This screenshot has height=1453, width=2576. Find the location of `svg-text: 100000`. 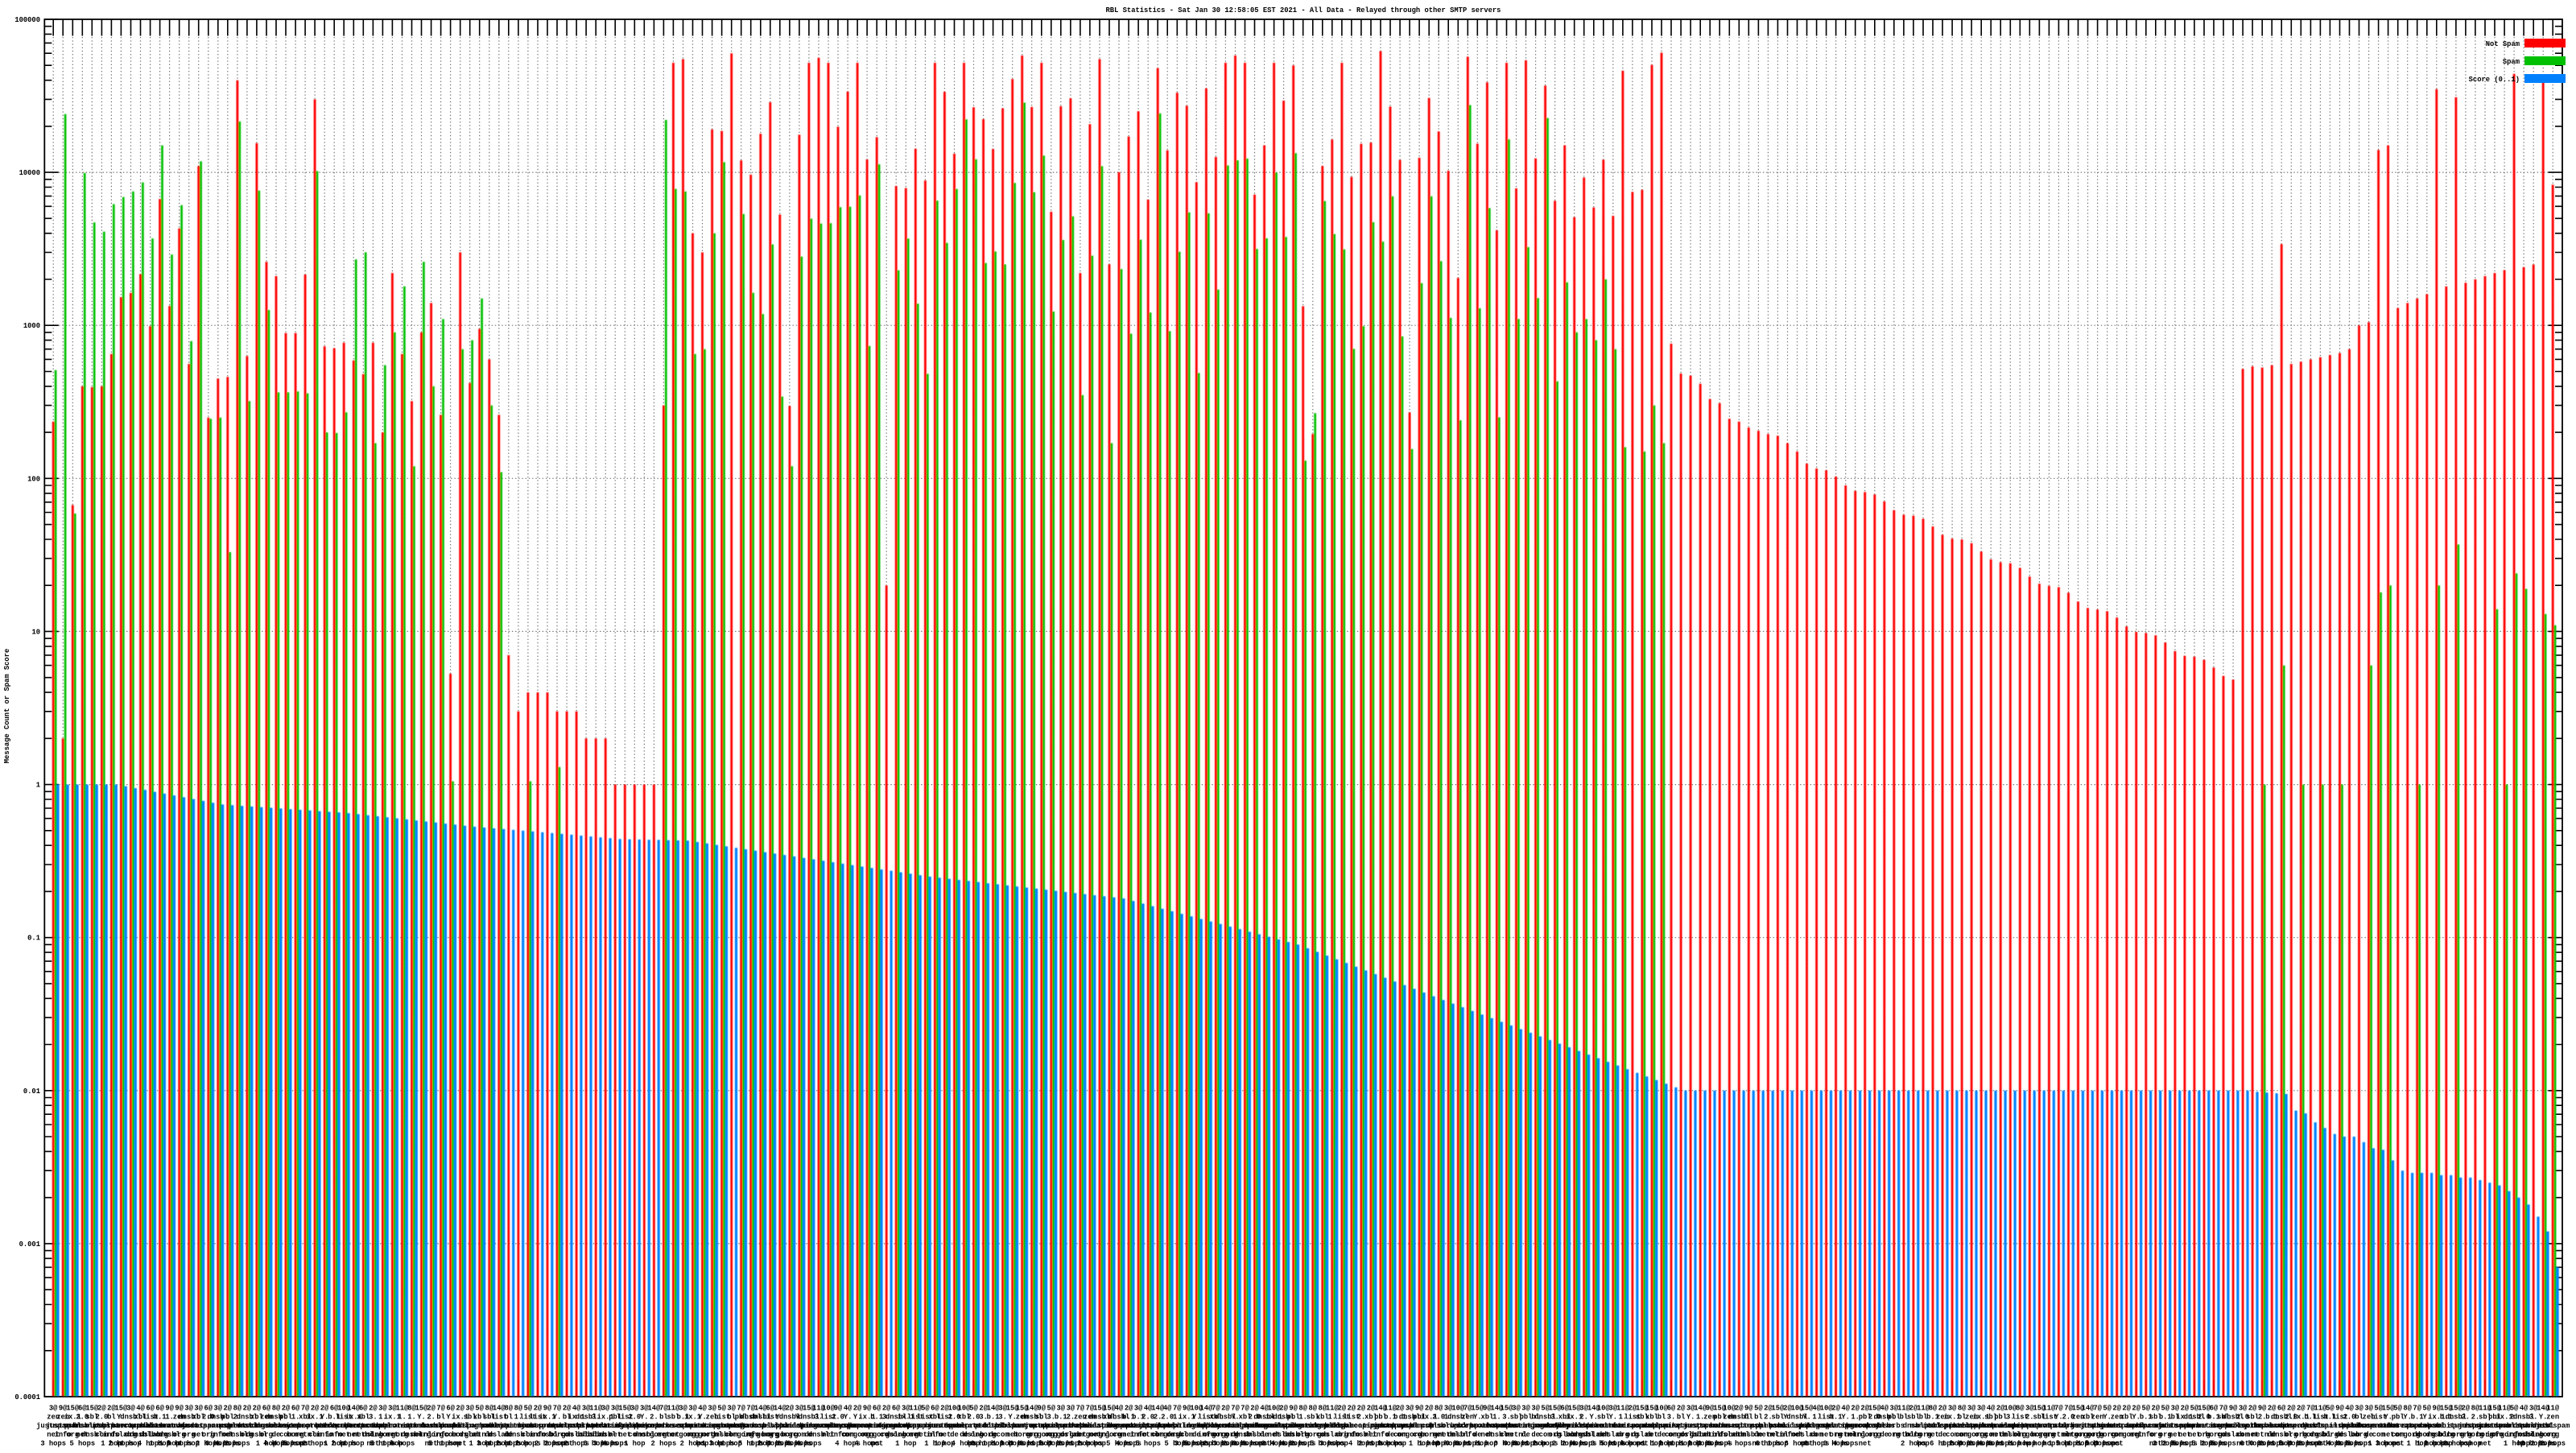

svg-text: 100000 is located at coordinates (27, 20).